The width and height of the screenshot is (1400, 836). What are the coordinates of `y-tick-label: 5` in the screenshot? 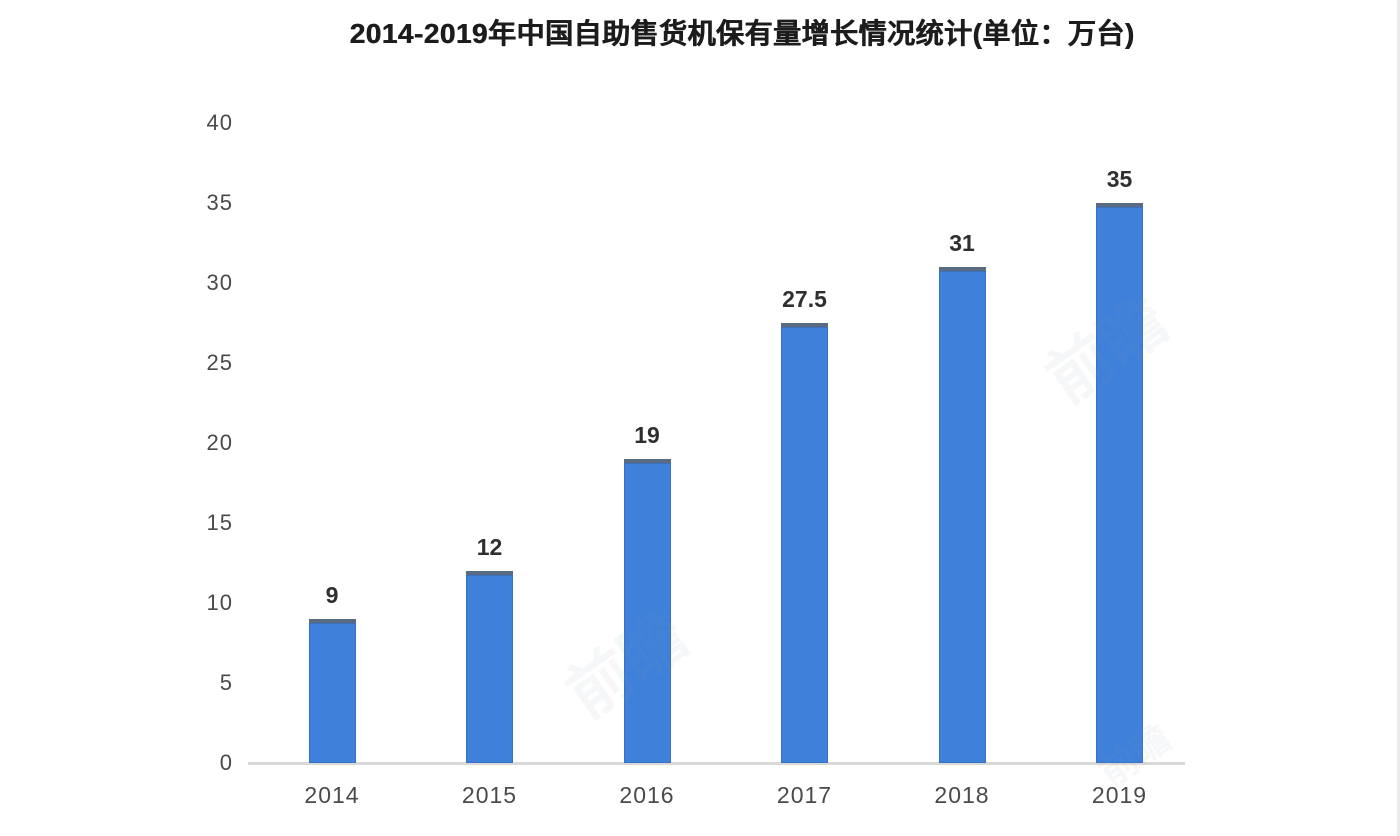 It's located at (226, 682).